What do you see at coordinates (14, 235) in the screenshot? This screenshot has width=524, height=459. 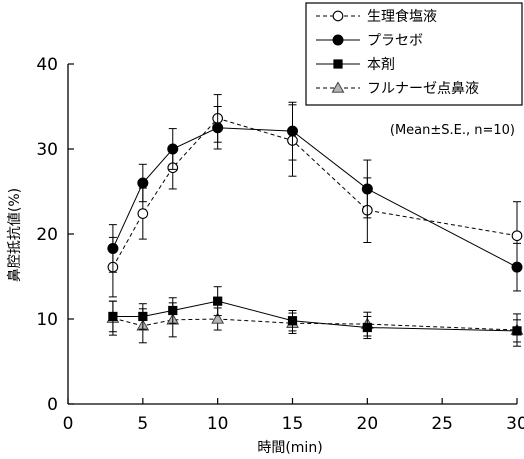 I see `y-axis-label: 鼻腔抵抗値(%)` at bounding box center [14, 235].